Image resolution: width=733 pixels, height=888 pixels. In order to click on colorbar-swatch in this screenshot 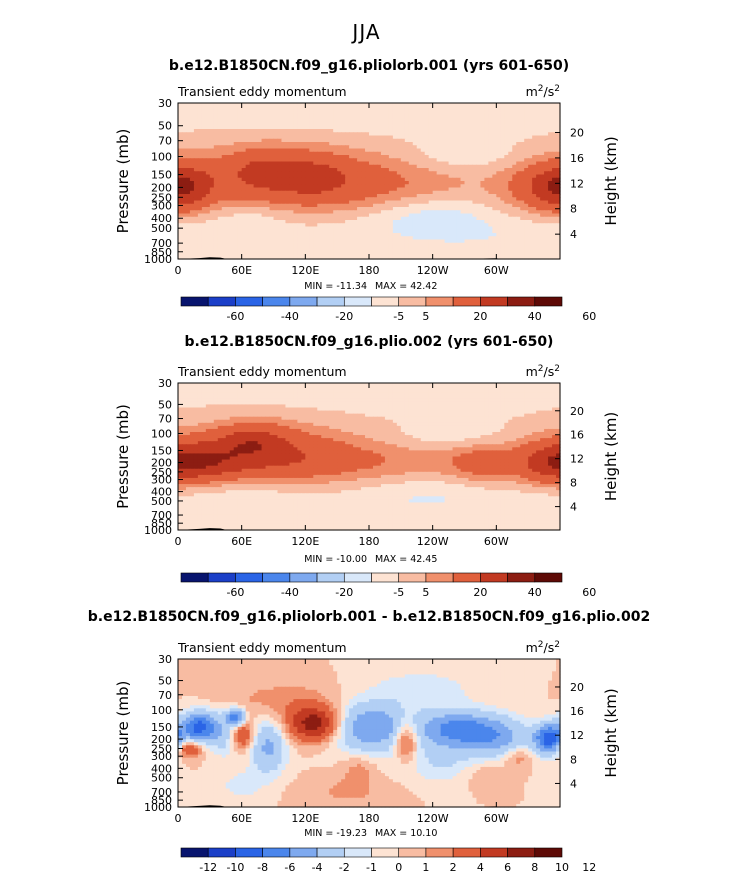, I will do `click(303, 301)`.